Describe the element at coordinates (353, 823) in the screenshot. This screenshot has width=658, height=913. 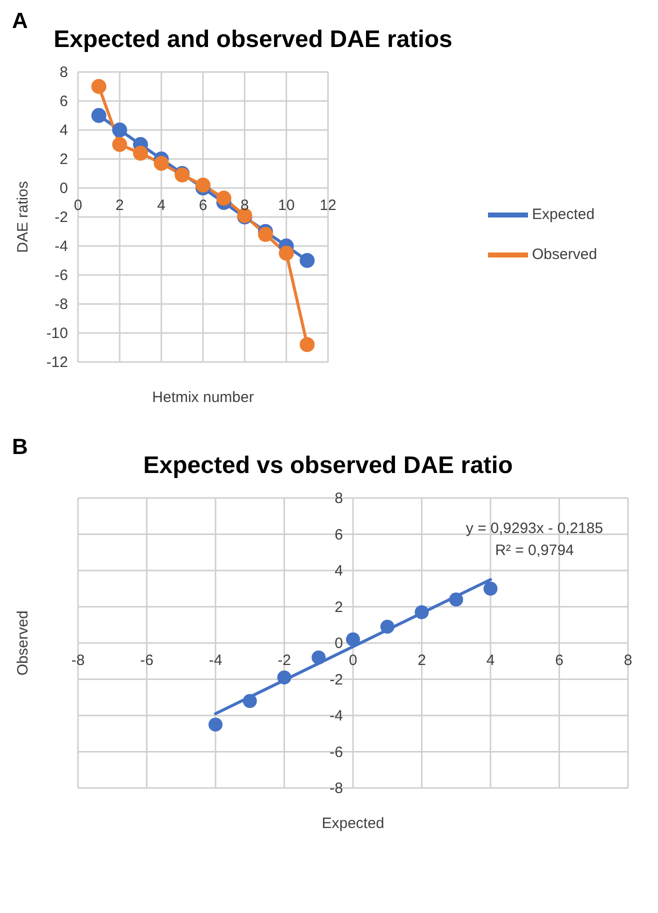
I see `x-axis-title: Expected` at that location.